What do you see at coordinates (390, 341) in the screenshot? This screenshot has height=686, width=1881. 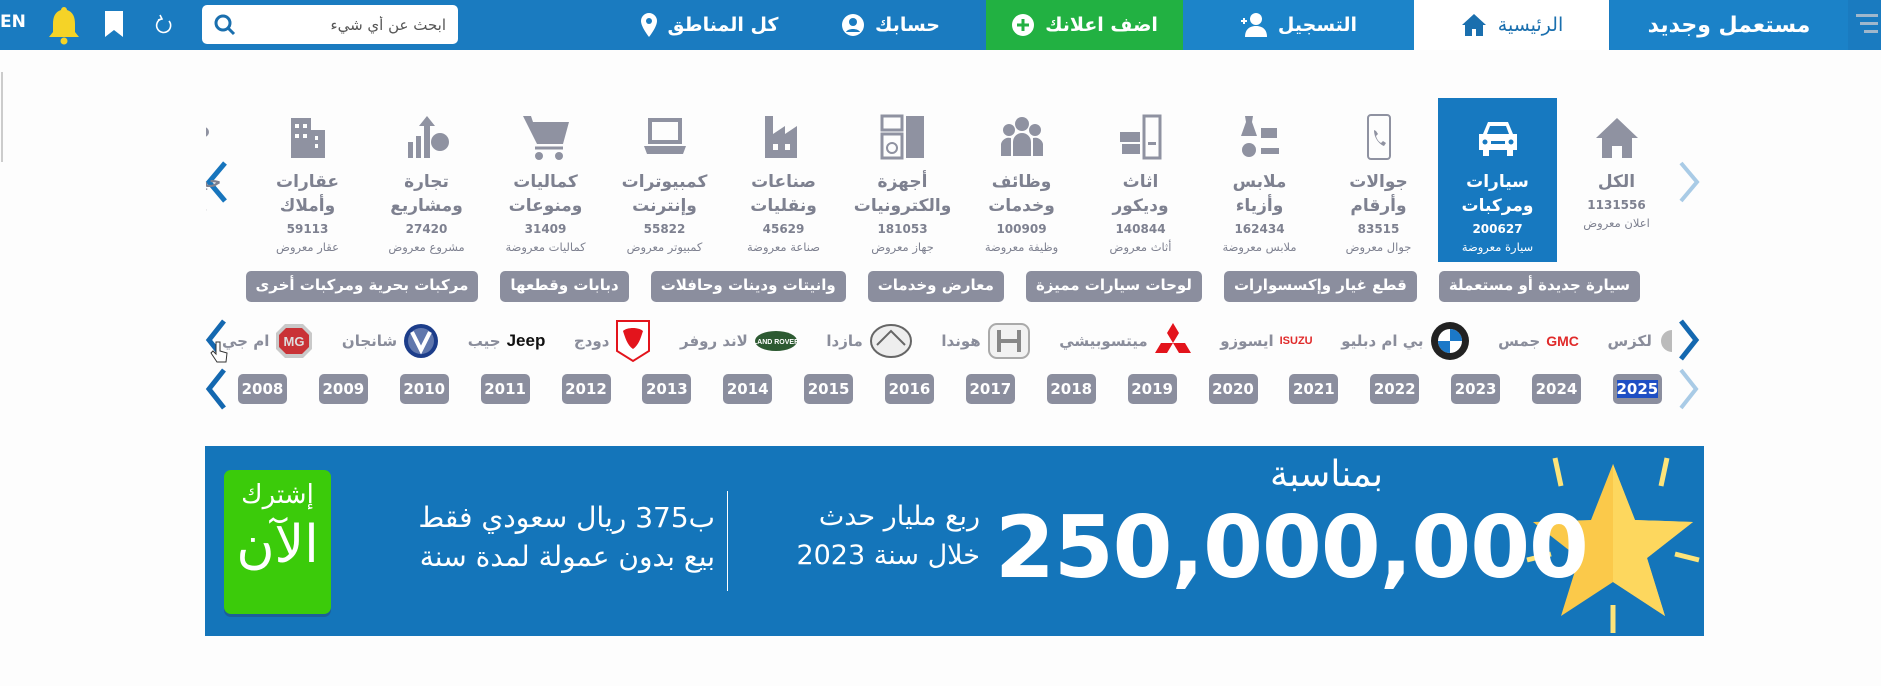 I see `brand-item: شانجان` at bounding box center [390, 341].